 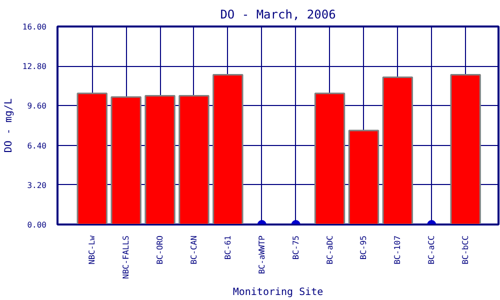 I want to click on x-tick-label: BC-aCC, so click(x=431, y=249).